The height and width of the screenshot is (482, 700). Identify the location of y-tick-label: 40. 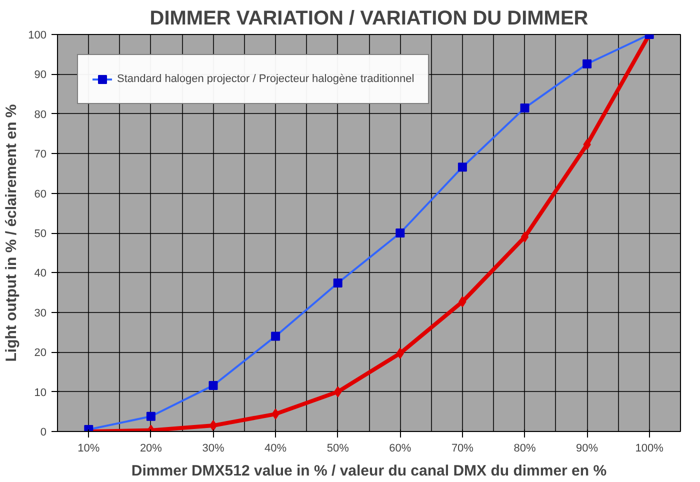
(40, 274).